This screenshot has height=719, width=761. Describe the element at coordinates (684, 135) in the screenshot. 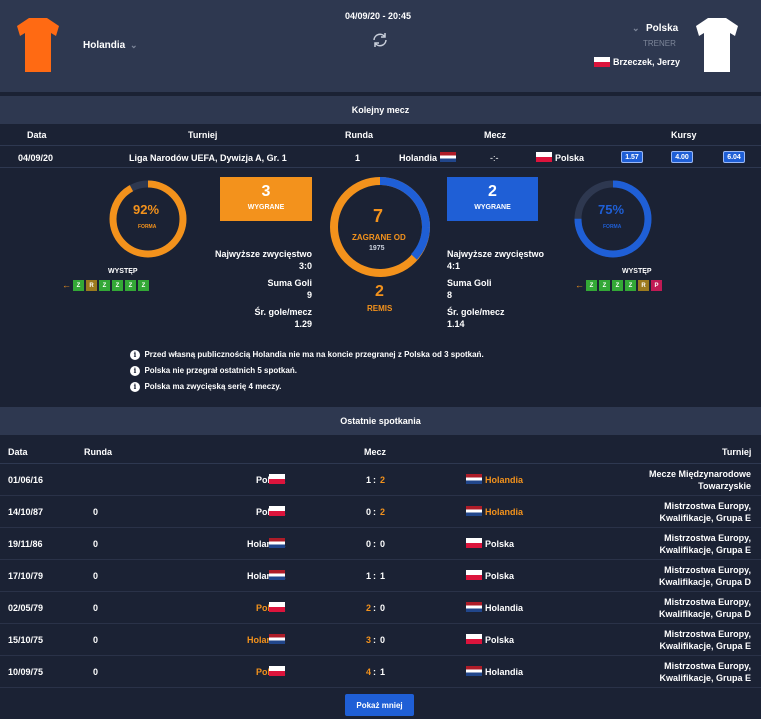

I see `col-odds: Kursy` at that location.